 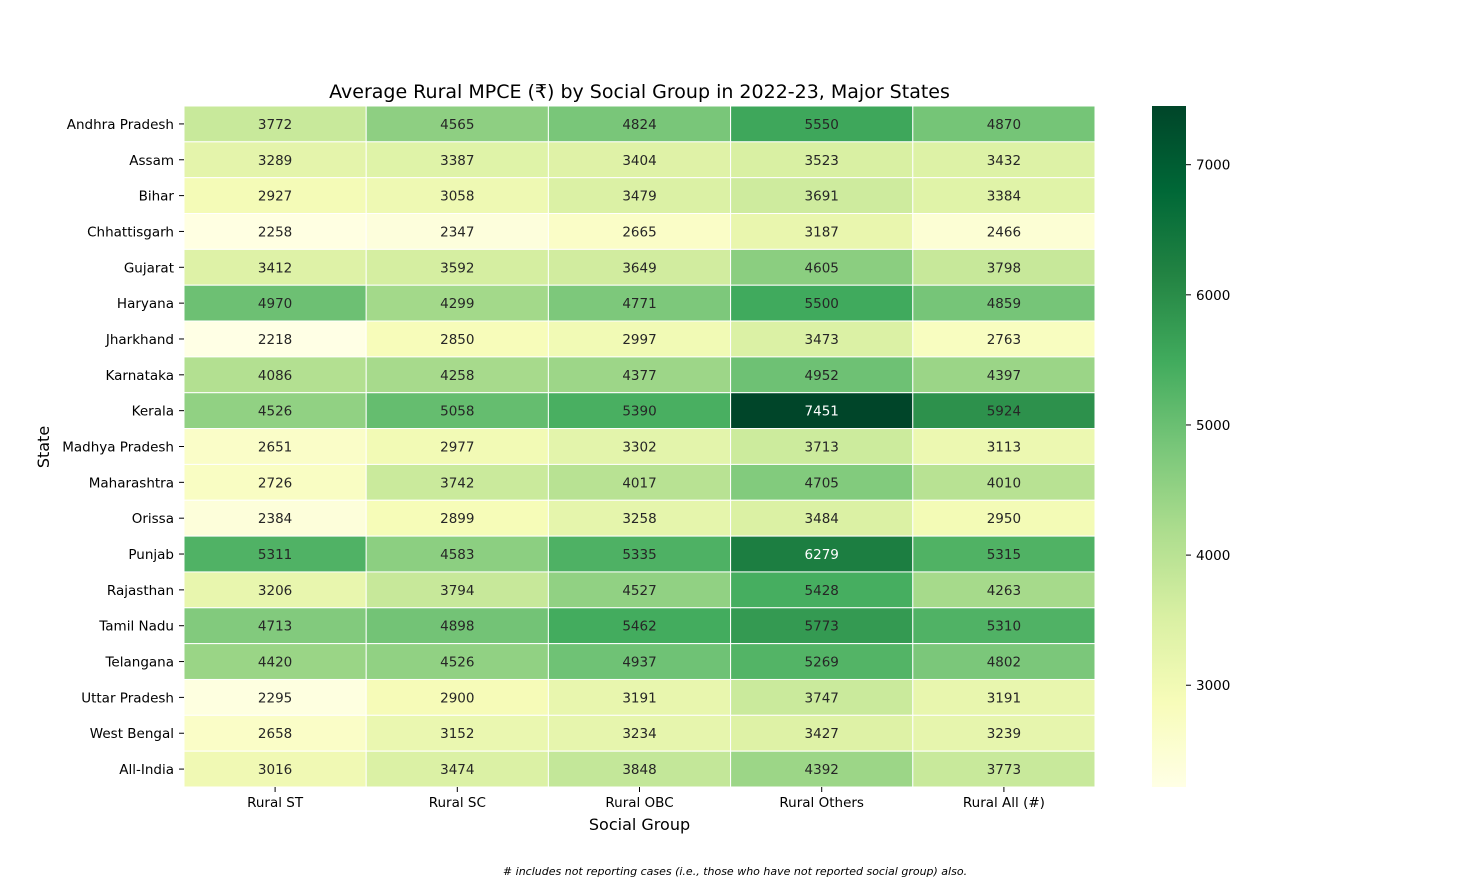 I want to click on cell-value-label: 3484, so click(x=822, y=519).